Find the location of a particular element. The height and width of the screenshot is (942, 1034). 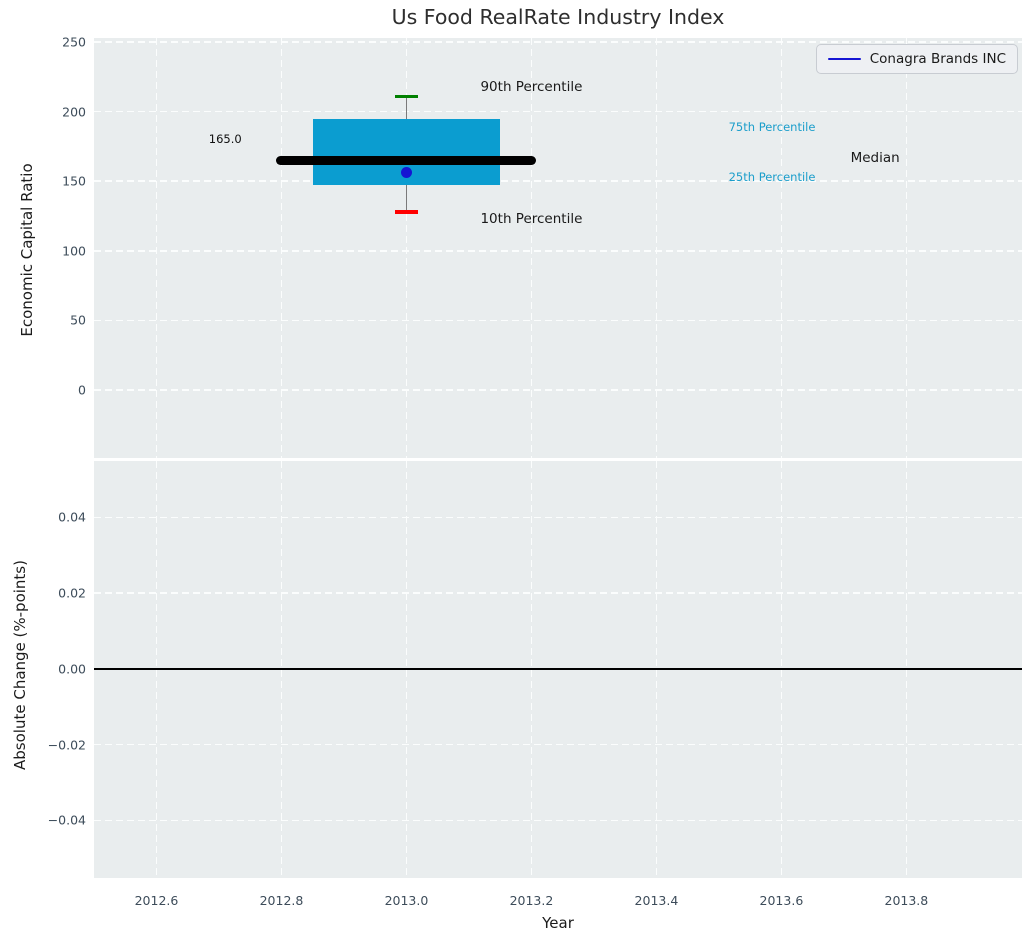

annotation-median: Median is located at coordinates (875, 157).